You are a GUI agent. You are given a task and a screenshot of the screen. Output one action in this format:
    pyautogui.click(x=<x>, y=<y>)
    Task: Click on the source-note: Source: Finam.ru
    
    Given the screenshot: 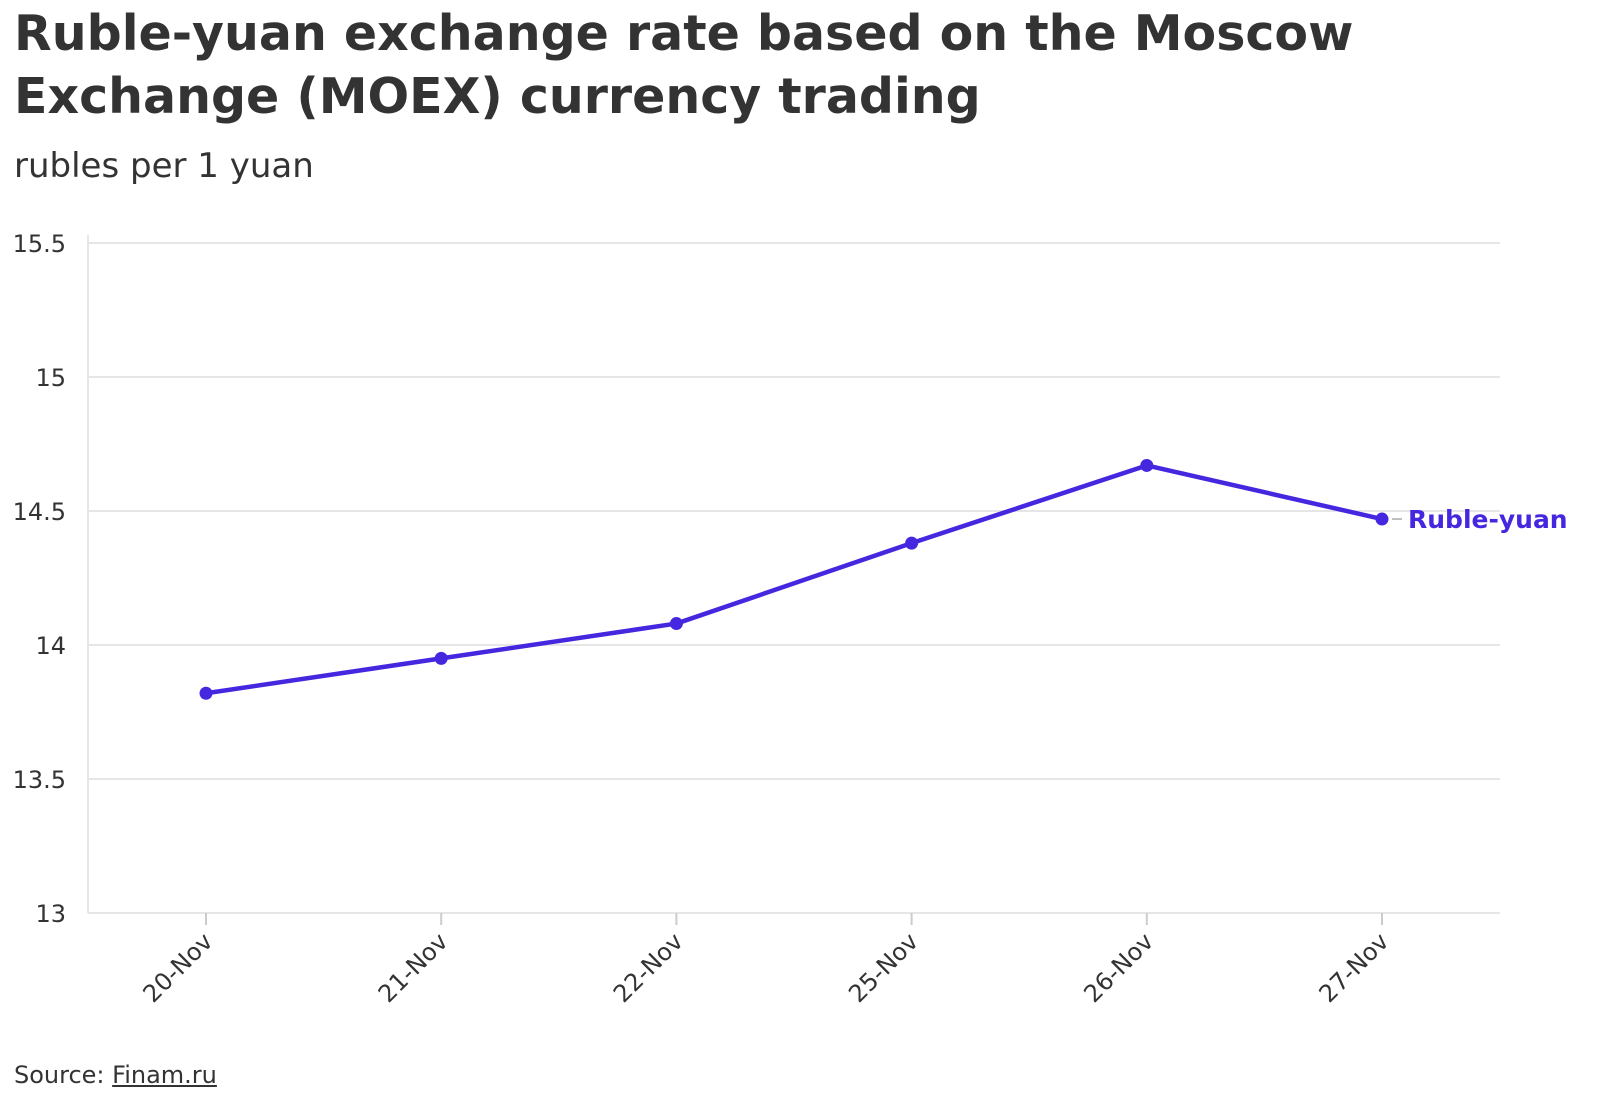 What is the action you would take?
    pyautogui.click(x=115, y=1075)
    